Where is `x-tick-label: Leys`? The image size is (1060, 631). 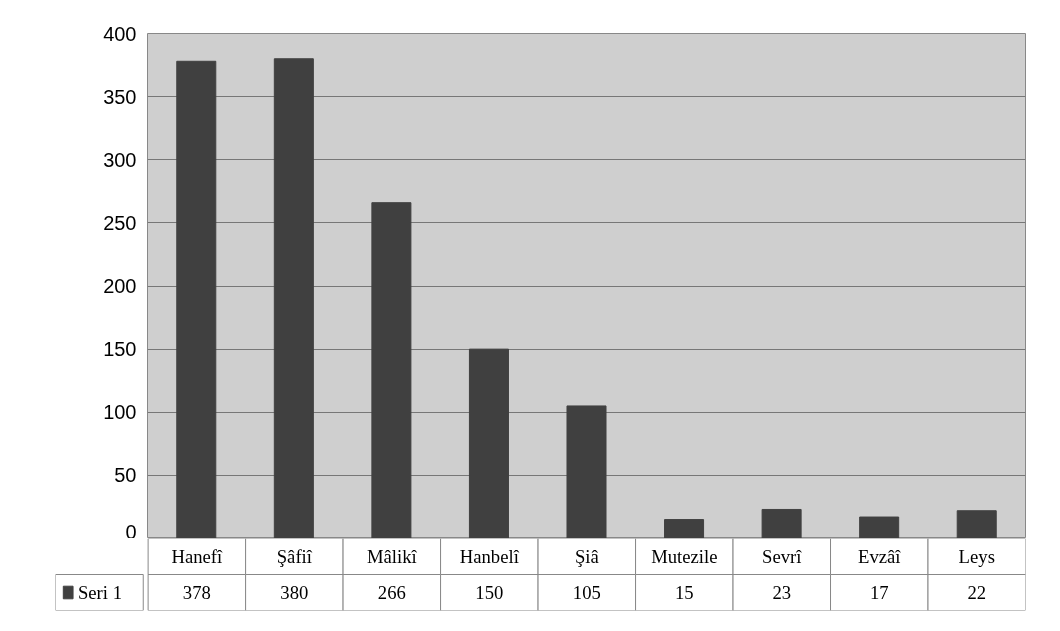 x-tick-label: Leys is located at coordinates (976, 556).